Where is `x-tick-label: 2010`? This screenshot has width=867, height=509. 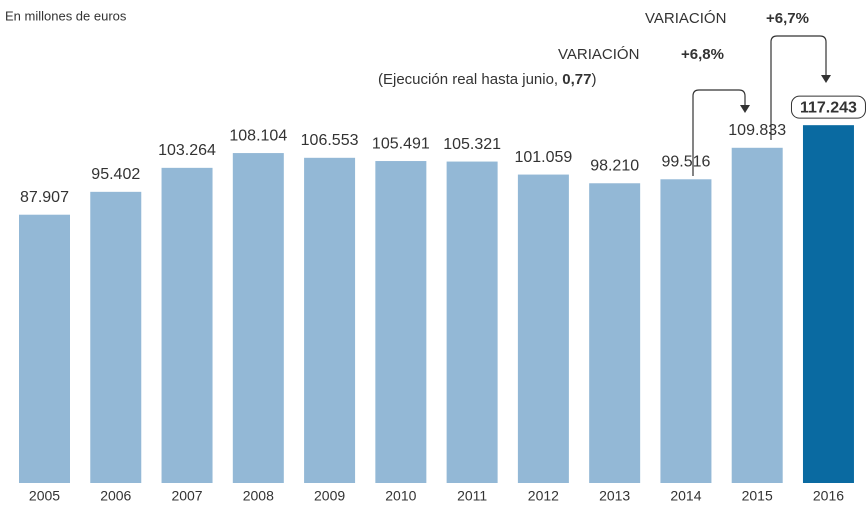
x-tick-label: 2010 is located at coordinates (400, 496).